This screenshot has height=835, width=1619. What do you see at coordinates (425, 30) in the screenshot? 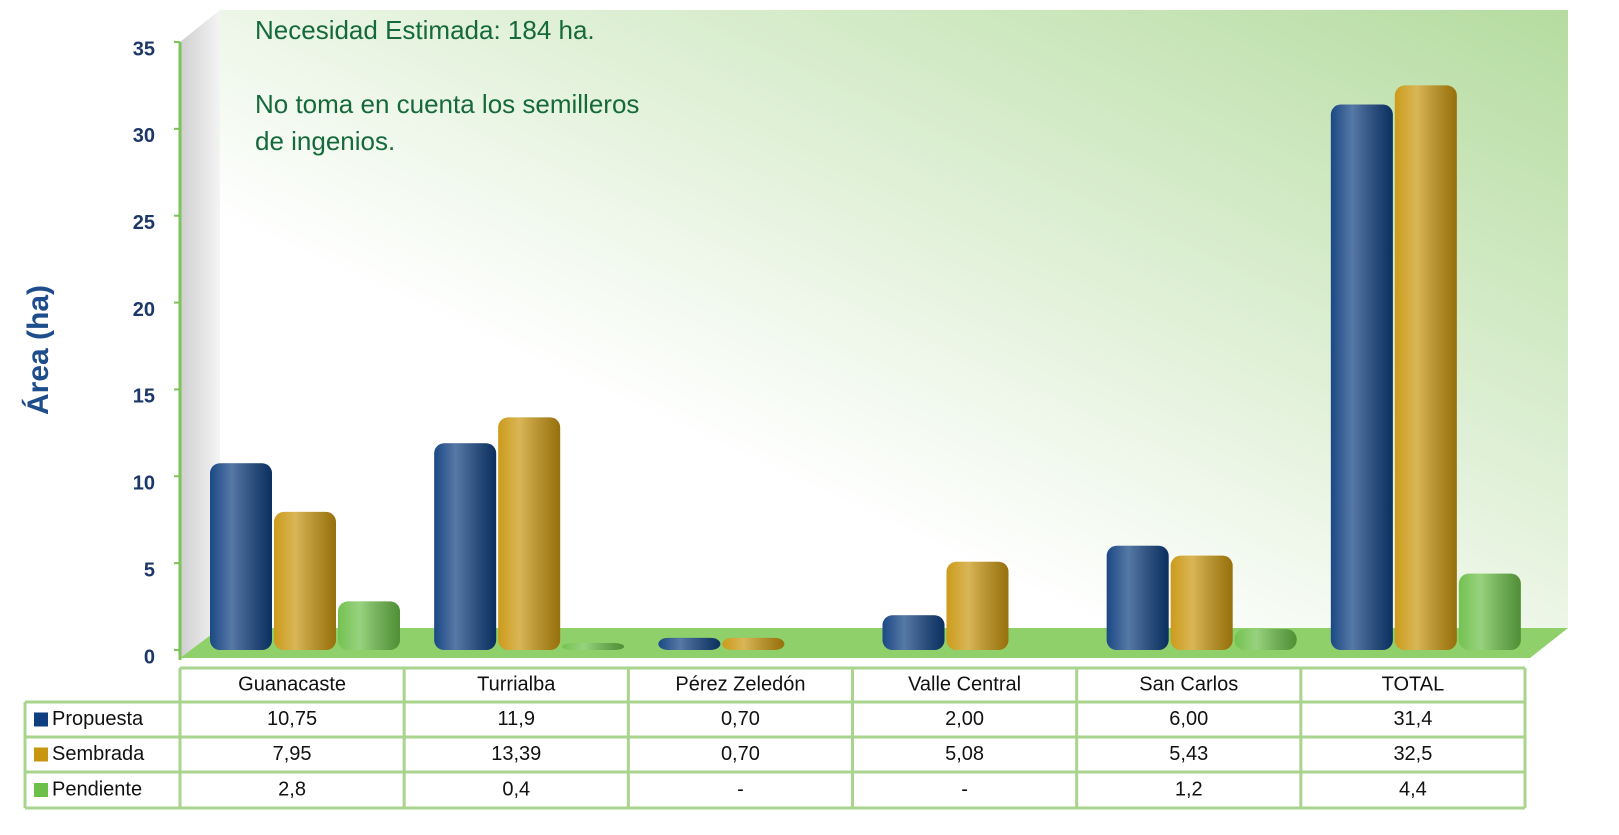
I see `annotation: Necesidad Estimada: 184 ha.` at bounding box center [425, 30].